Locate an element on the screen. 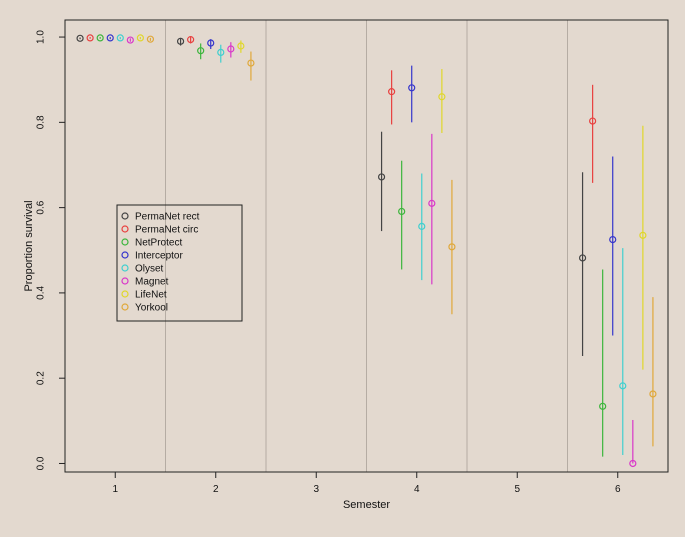  x-axis-label: Semester is located at coordinates (366, 505).